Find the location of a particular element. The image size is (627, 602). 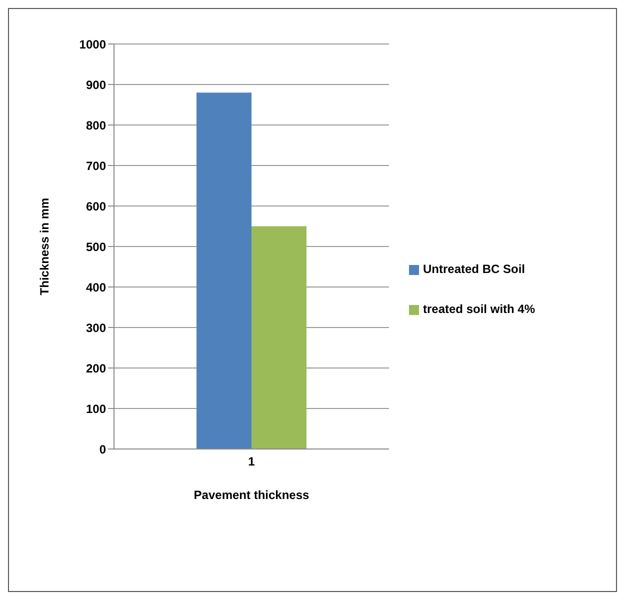

y-tick-label: 300 is located at coordinates (96, 327).